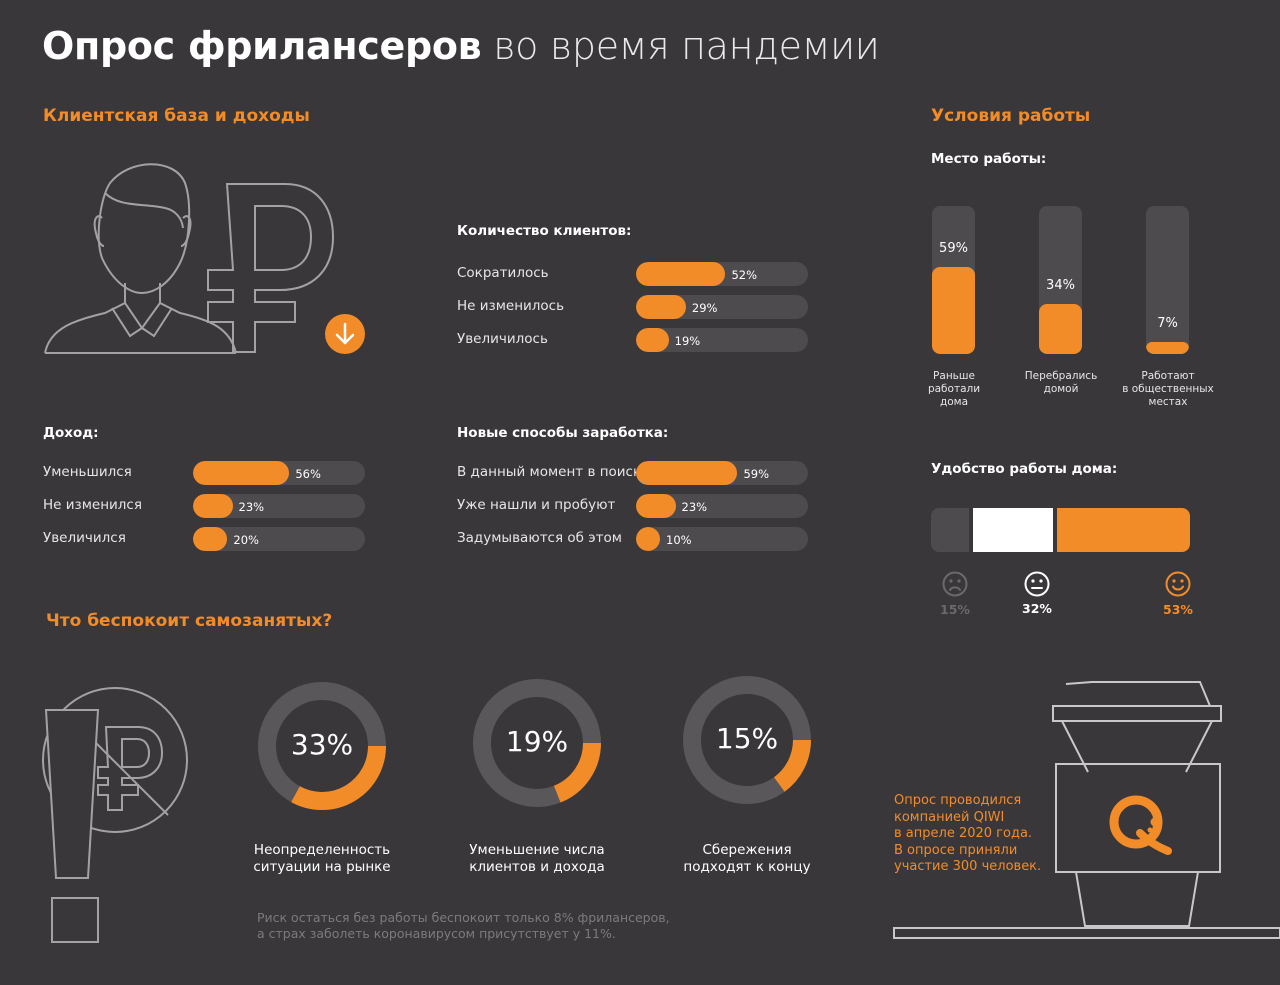 This screenshot has width=1280, height=985. What do you see at coordinates (503, 273) in the screenshot?
I see `bar-category-label: Сократилось` at bounding box center [503, 273].